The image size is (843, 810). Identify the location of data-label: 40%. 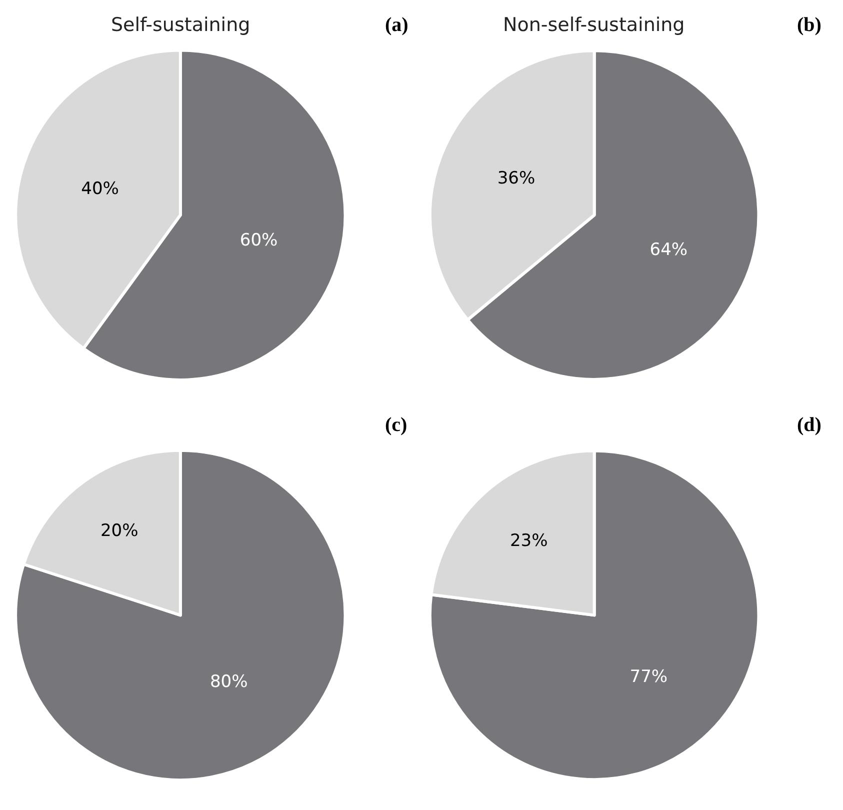
(100, 188).